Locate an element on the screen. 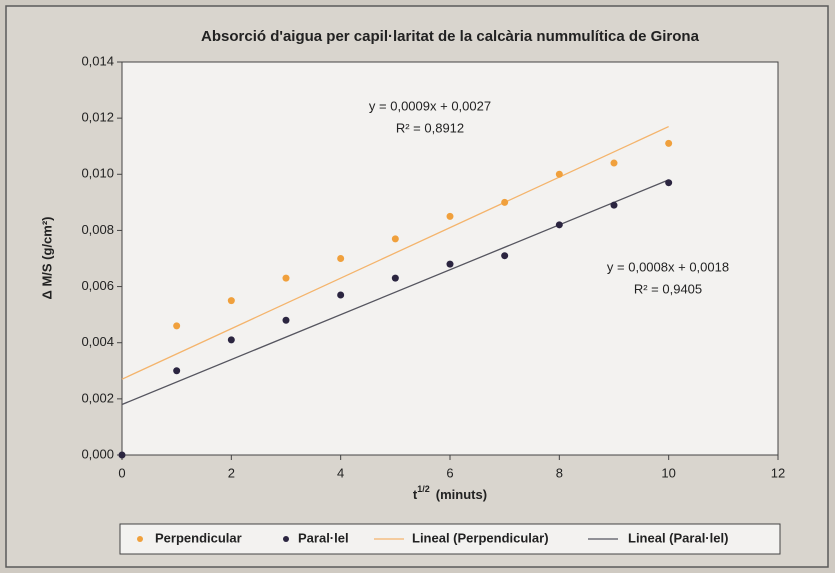 This screenshot has height=573, width=835. y-axis-label: Δ M/S (g/cm²) is located at coordinates (46, 257).